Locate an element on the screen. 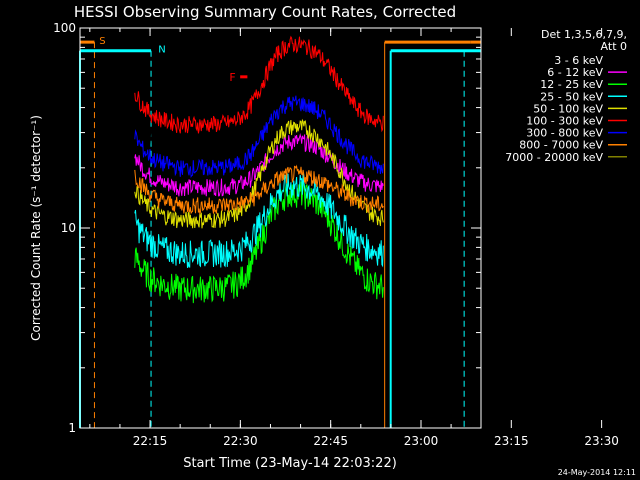 This screenshot has width=640, height=480. legend-header-line1: Det 1,3,5,6,7,9, is located at coordinates (584, 34).